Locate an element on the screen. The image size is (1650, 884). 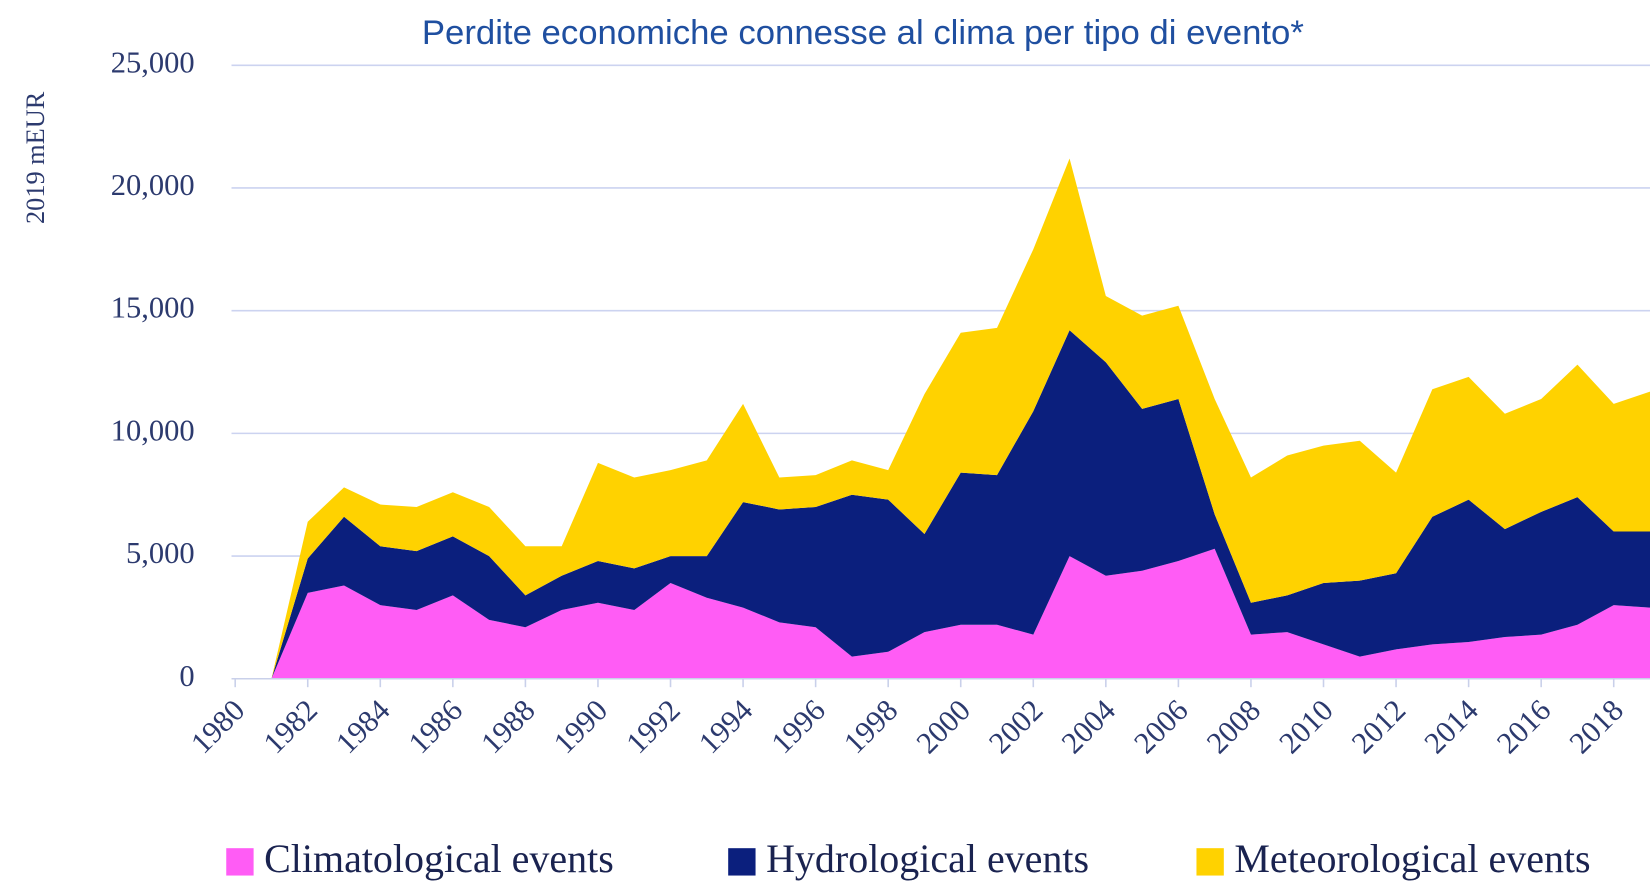
legend-item: Climatological events is located at coordinates (420, 858).